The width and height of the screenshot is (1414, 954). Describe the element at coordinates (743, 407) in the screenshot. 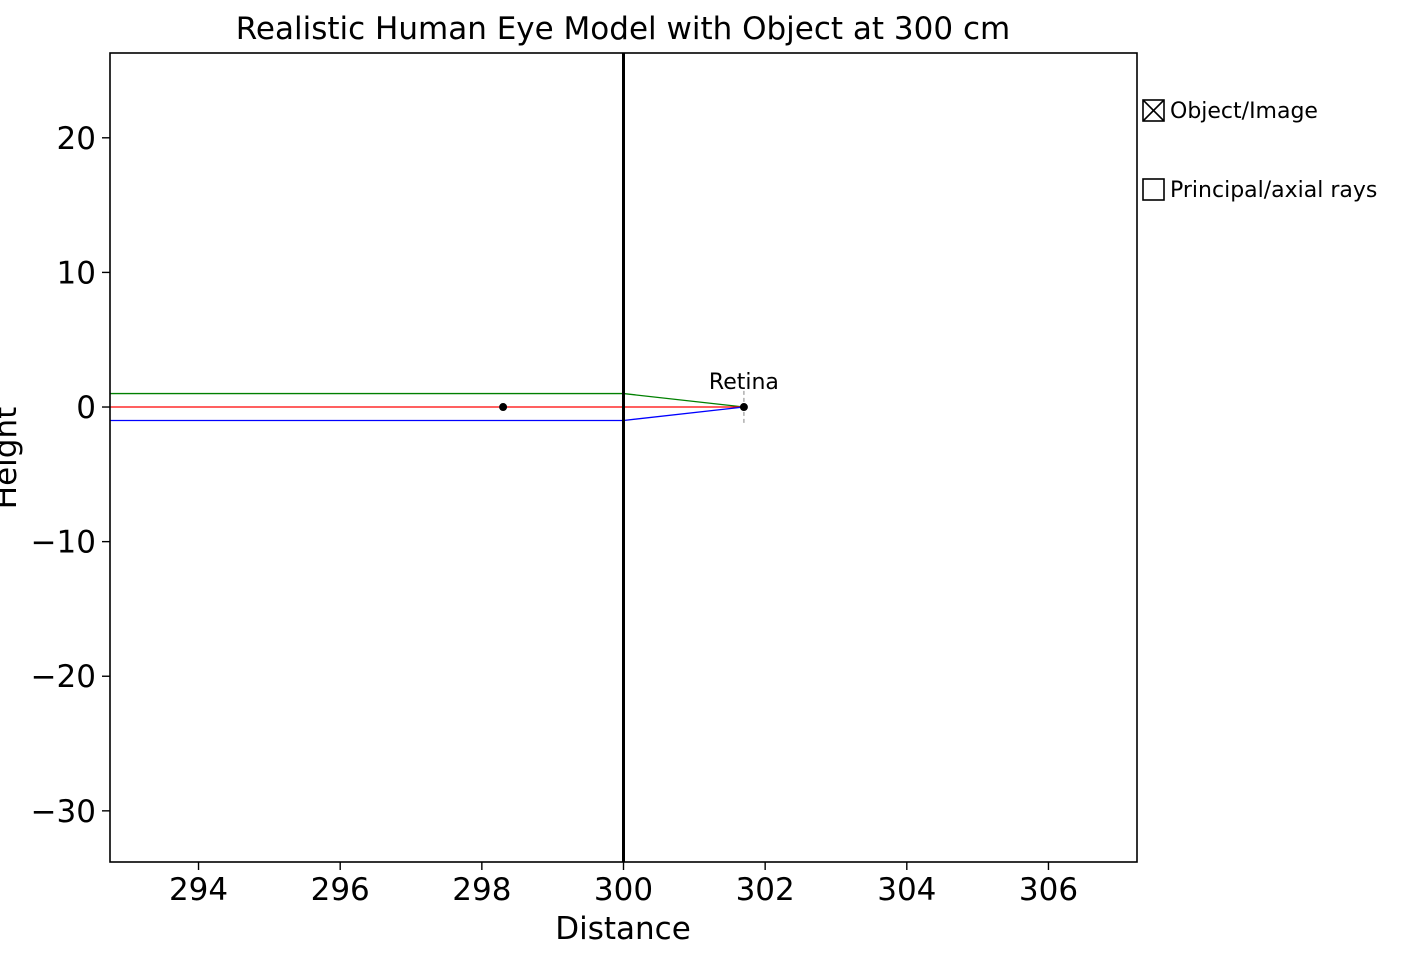

I see `retina-image-point` at that location.